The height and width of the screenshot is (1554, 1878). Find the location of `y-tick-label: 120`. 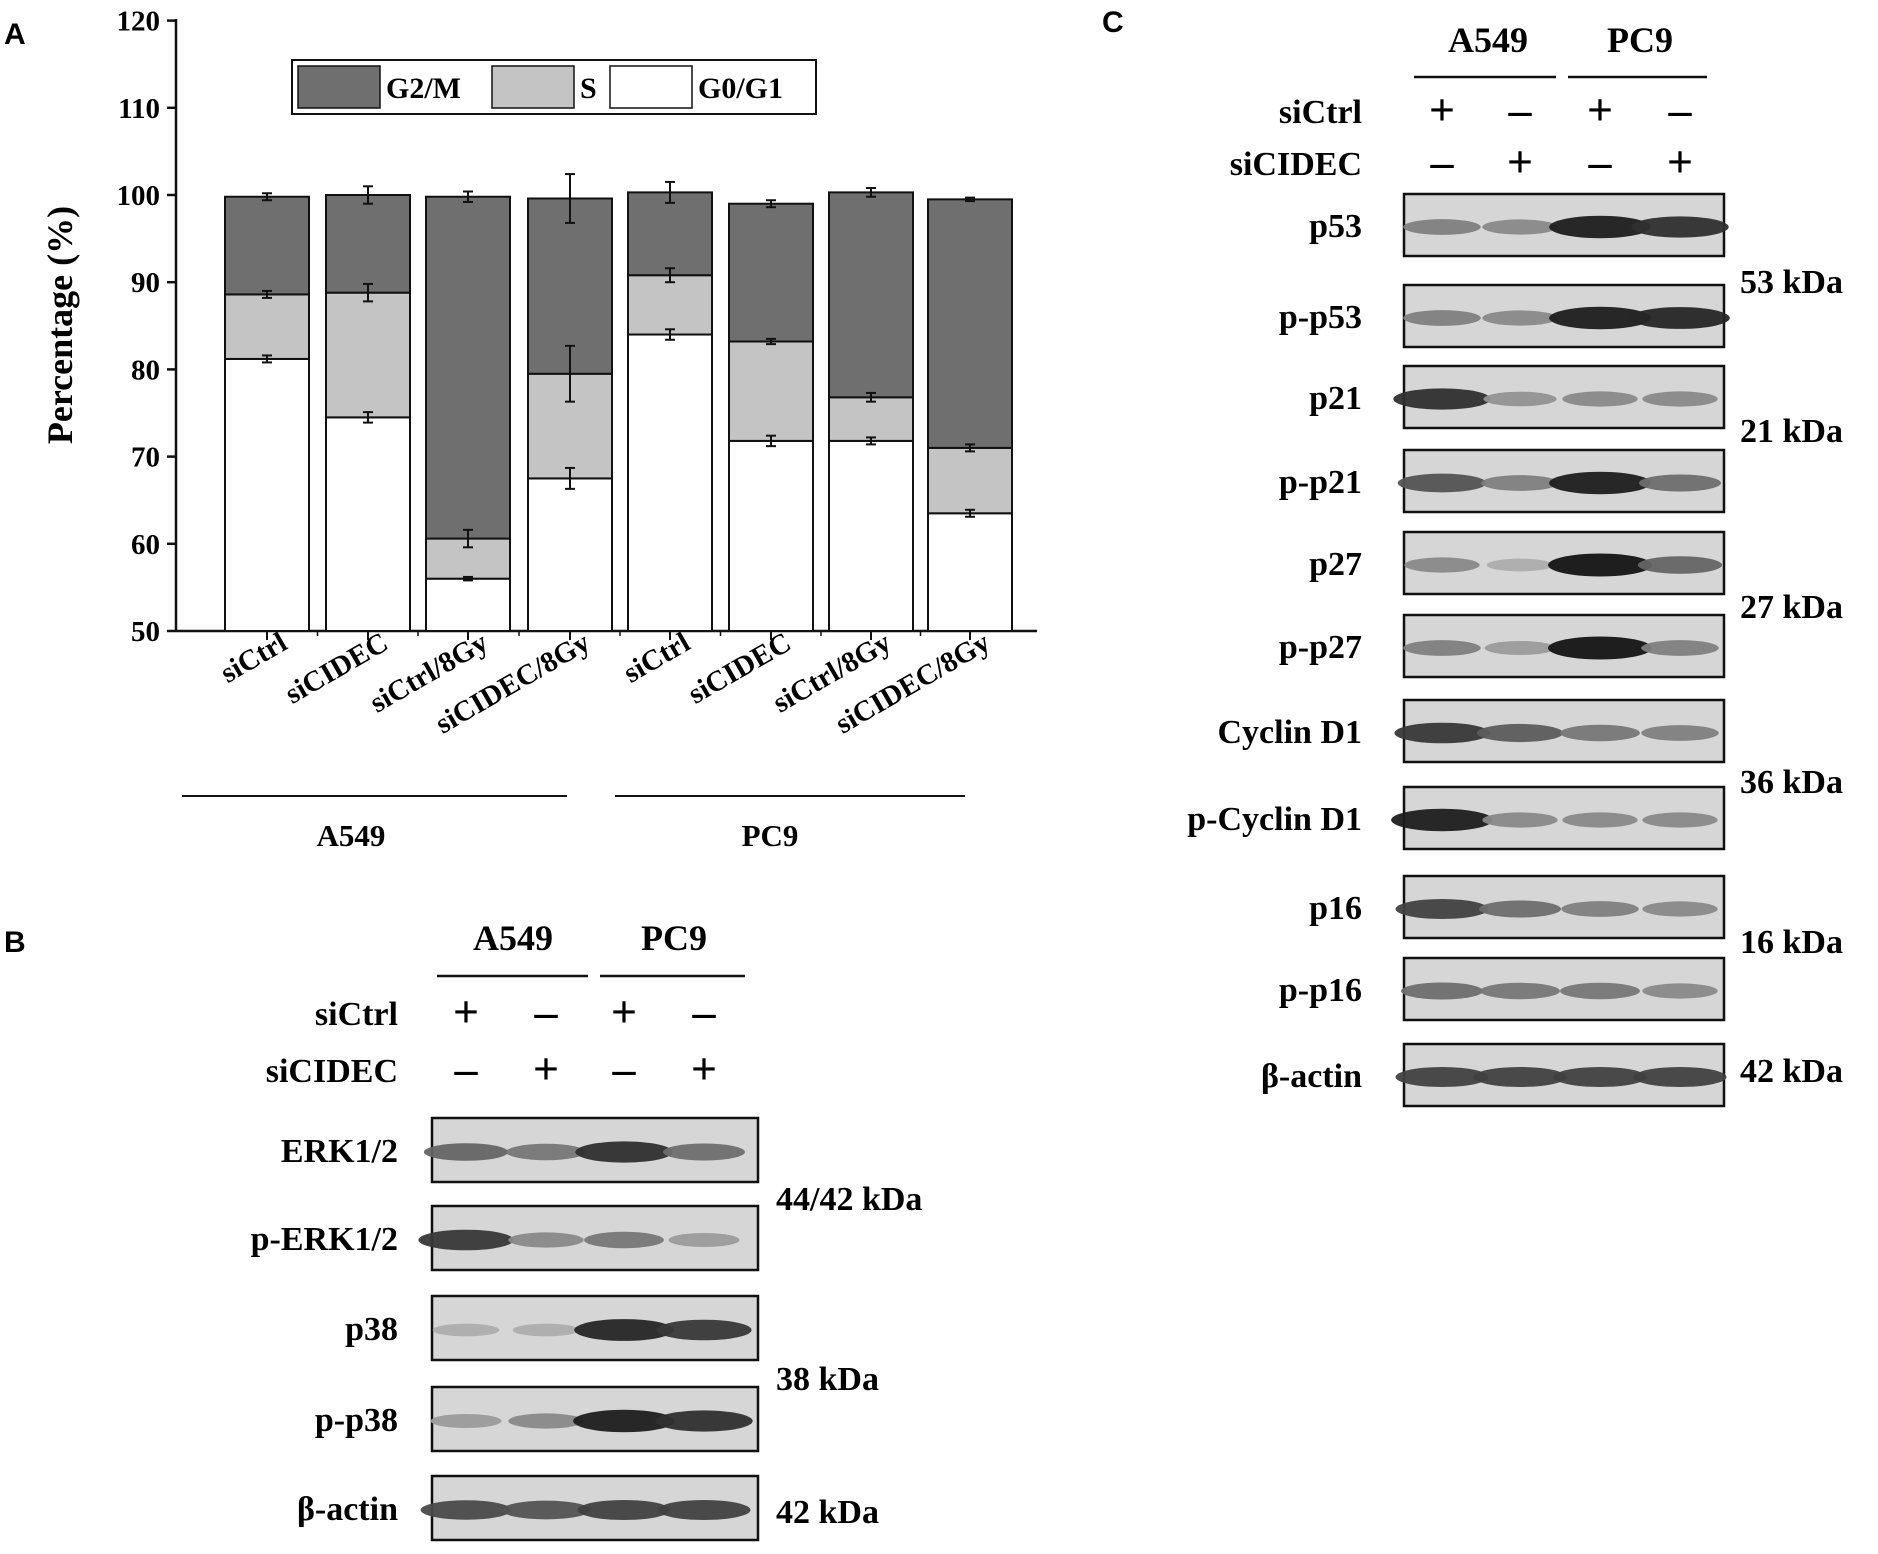

y-tick-label: 120 is located at coordinates (139, 22).